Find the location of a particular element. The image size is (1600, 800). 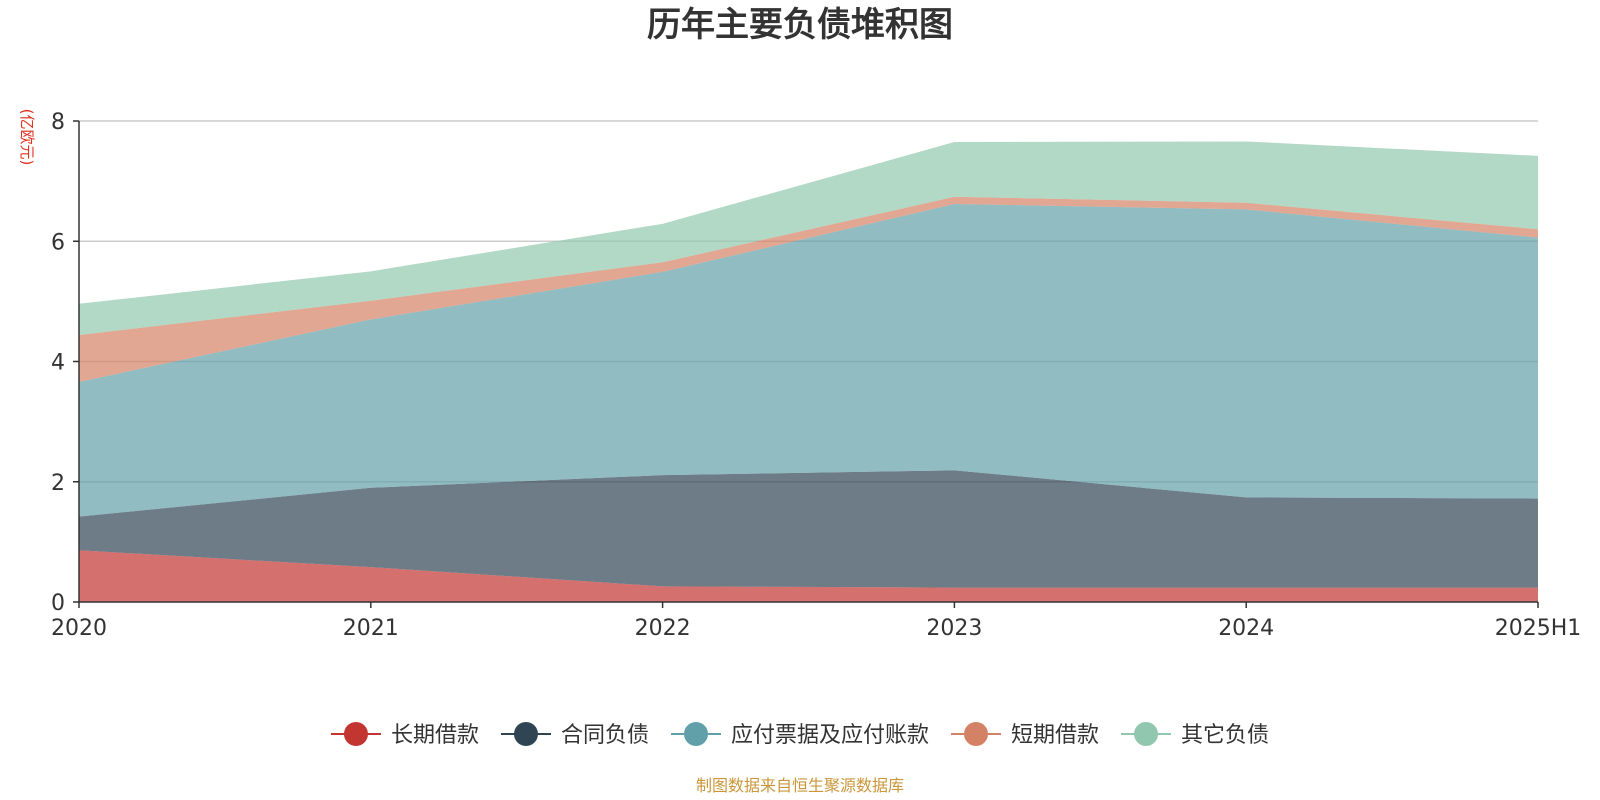

legend-item-3: 应付票据及应付账款 is located at coordinates (799, 735).